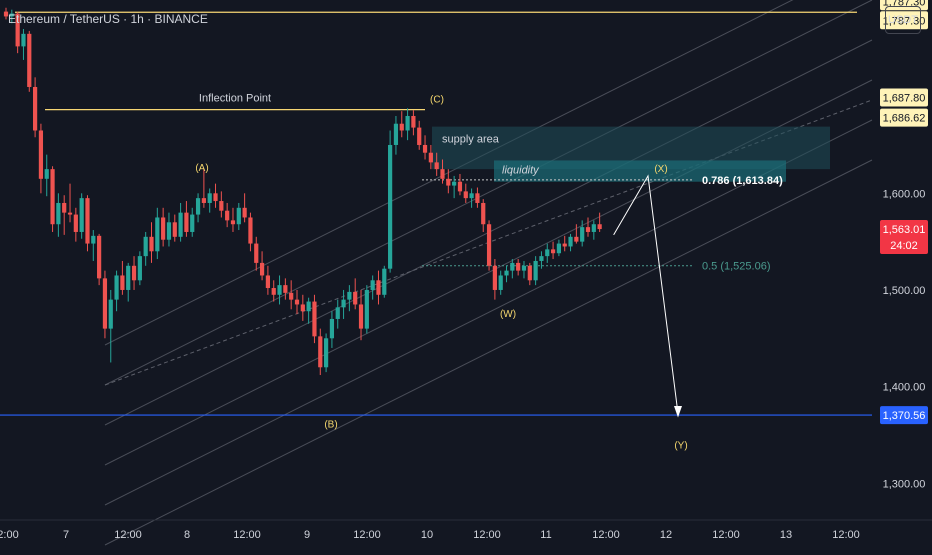 This screenshot has height=555, width=932. What do you see at coordinates (201, 168) in the screenshot?
I see `wave-label-a: (A)` at bounding box center [201, 168].